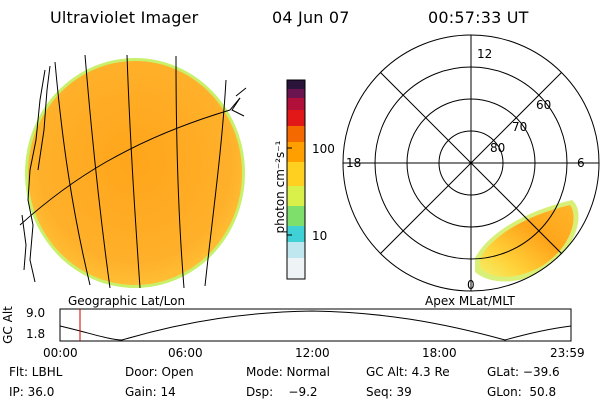  I want to click on date-label: 04 Jun 07, so click(311, 17).